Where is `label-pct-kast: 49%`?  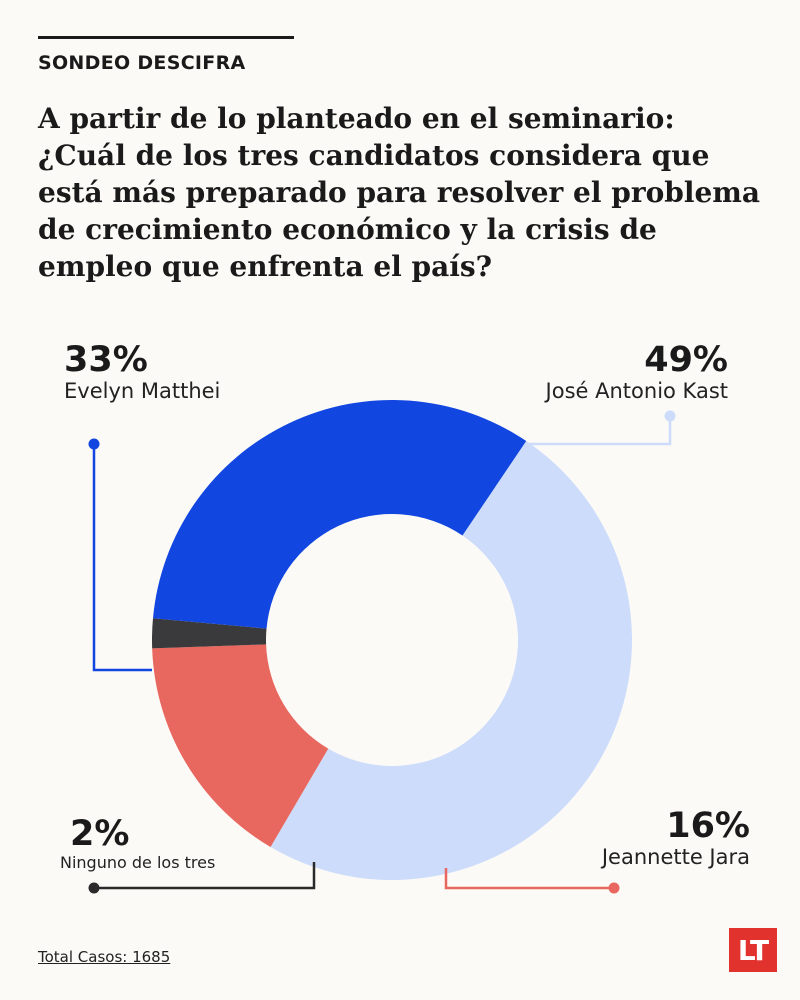
label-pct-kast: 49% is located at coordinates (686, 360).